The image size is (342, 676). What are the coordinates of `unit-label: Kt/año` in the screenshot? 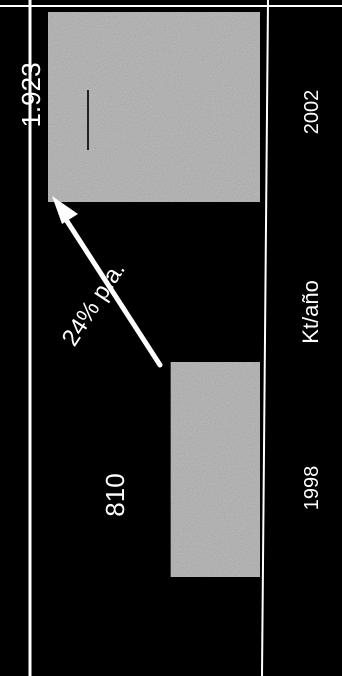 It's located at (310, 312).